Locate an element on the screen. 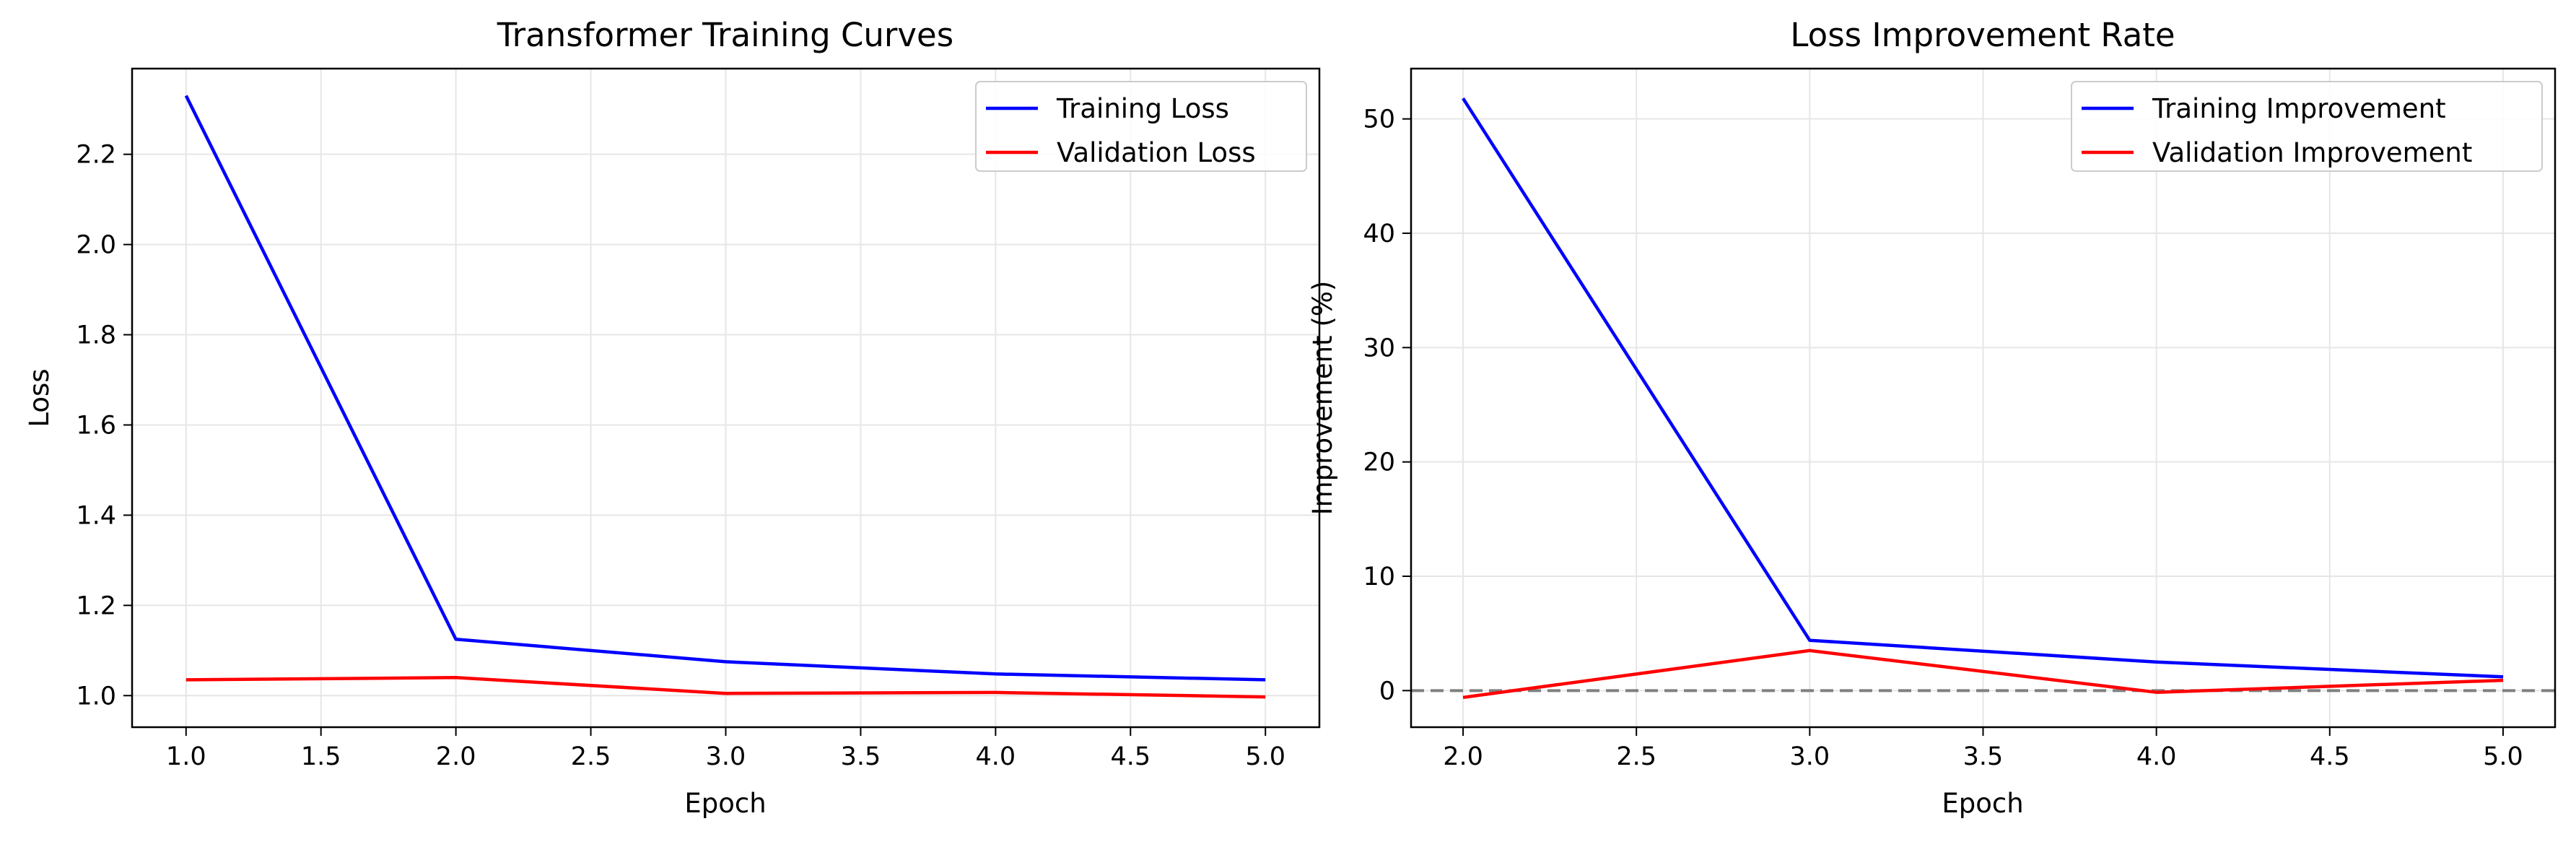 The width and height of the screenshot is (2576, 842). y-tick-label: 2.2 is located at coordinates (96, 155).